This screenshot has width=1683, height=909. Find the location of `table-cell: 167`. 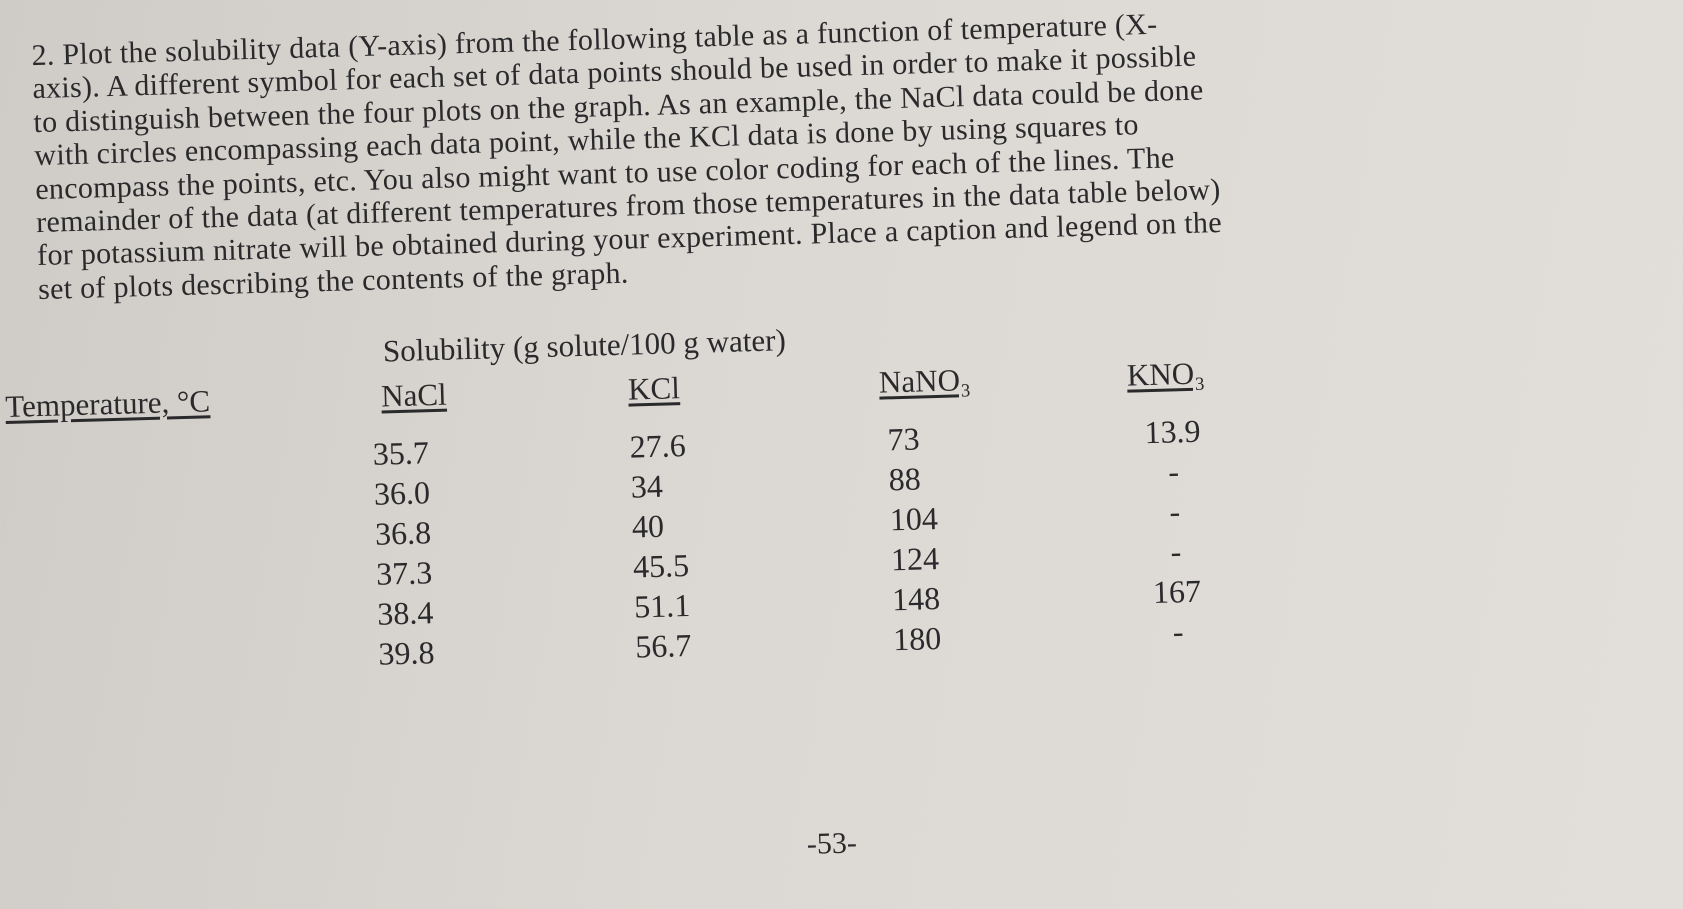

table-cell: 167 is located at coordinates (1177, 591).